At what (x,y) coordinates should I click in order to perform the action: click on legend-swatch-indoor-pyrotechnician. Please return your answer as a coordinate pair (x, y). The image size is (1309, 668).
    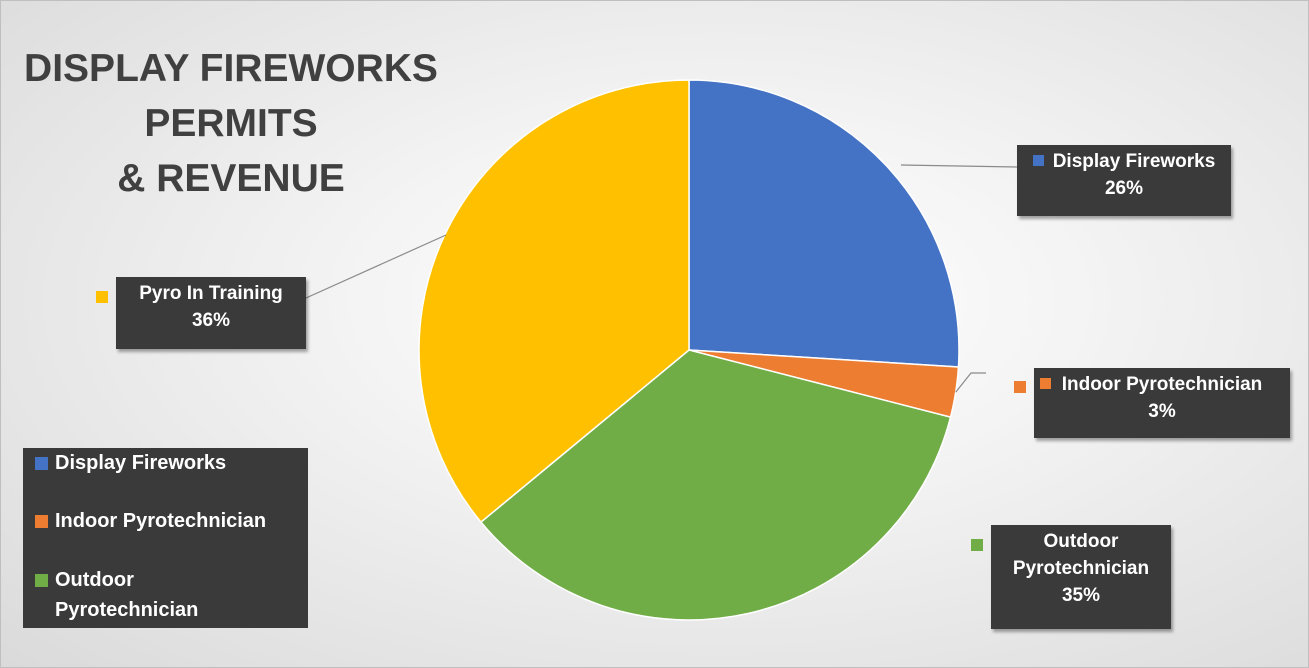
    Looking at the image, I should click on (41, 521).